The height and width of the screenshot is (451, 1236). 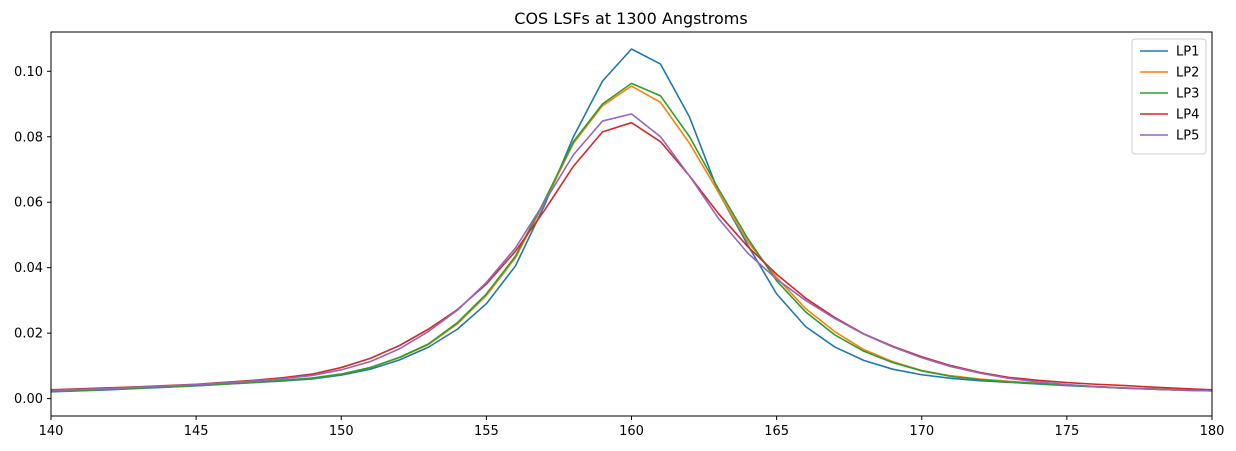 I want to click on x-tick-label: 160, so click(x=631, y=431).